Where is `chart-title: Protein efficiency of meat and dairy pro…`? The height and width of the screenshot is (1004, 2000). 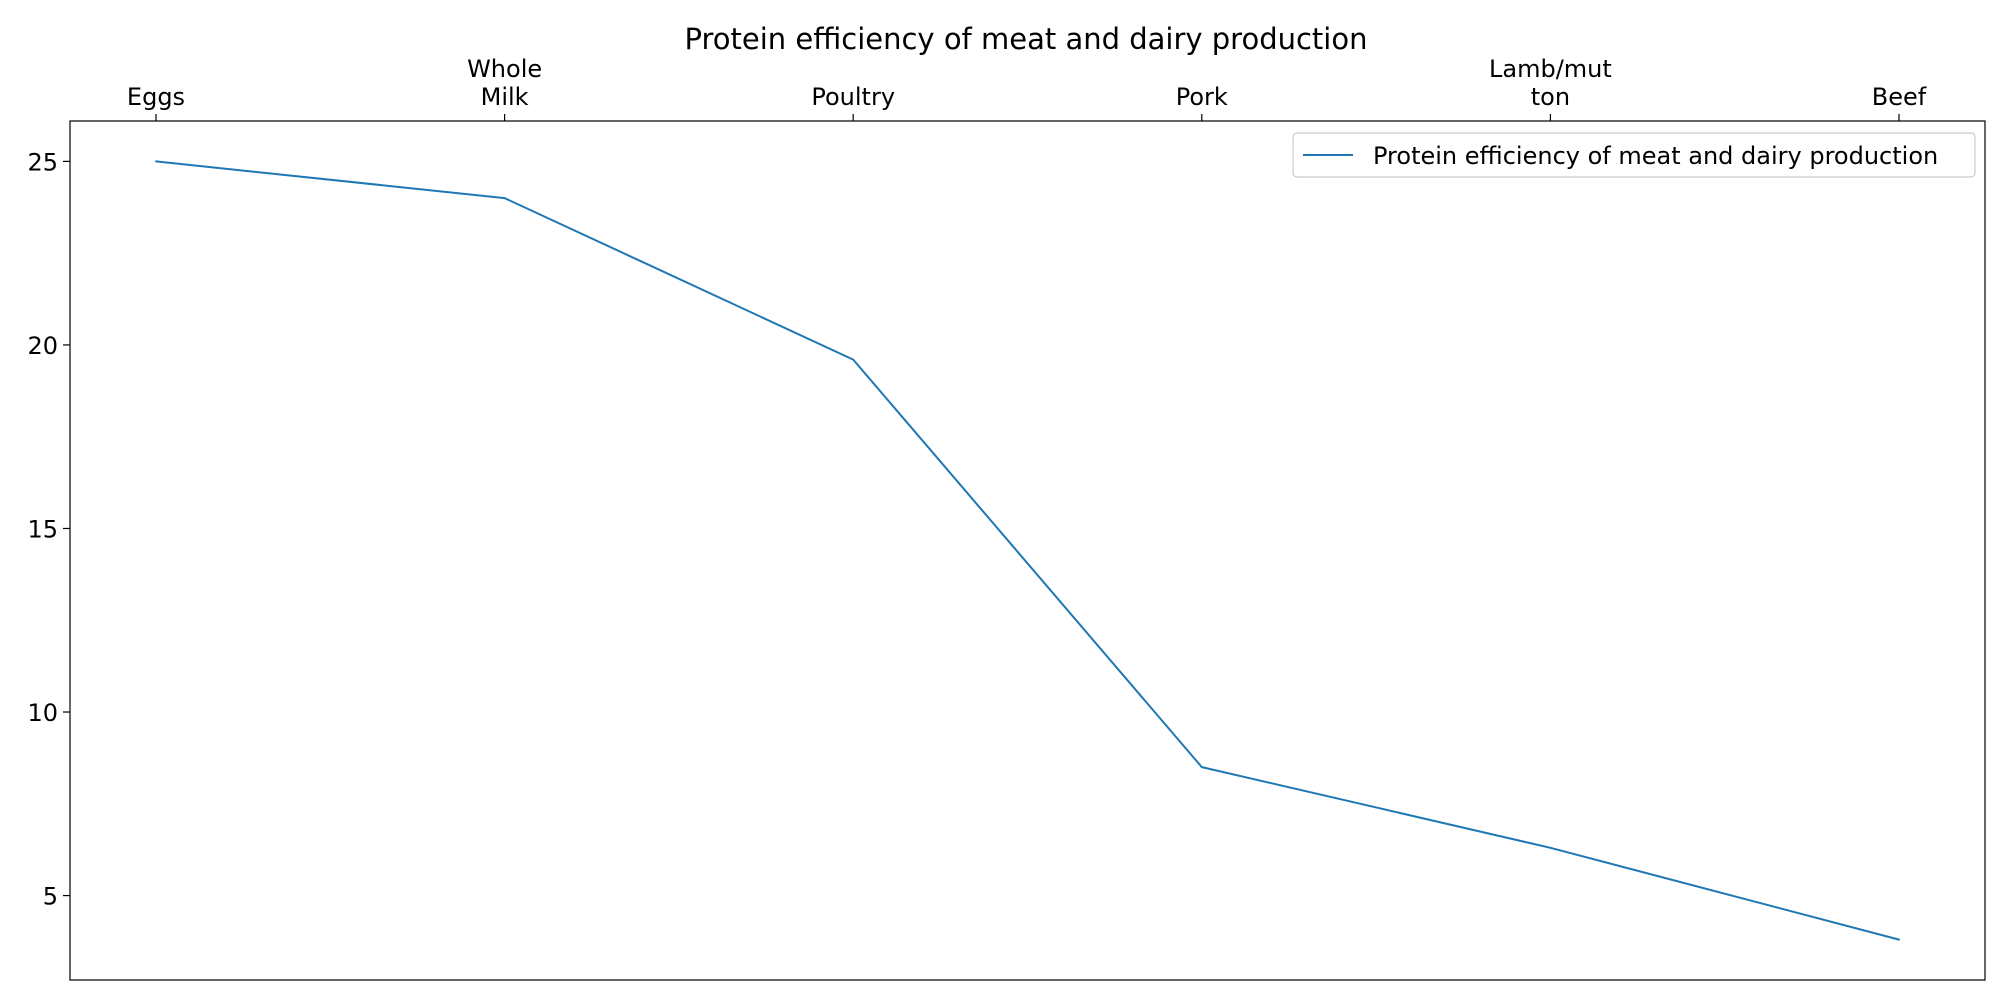 chart-title: Protein efficiency of meat and dairy pro… is located at coordinates (1026, 39).